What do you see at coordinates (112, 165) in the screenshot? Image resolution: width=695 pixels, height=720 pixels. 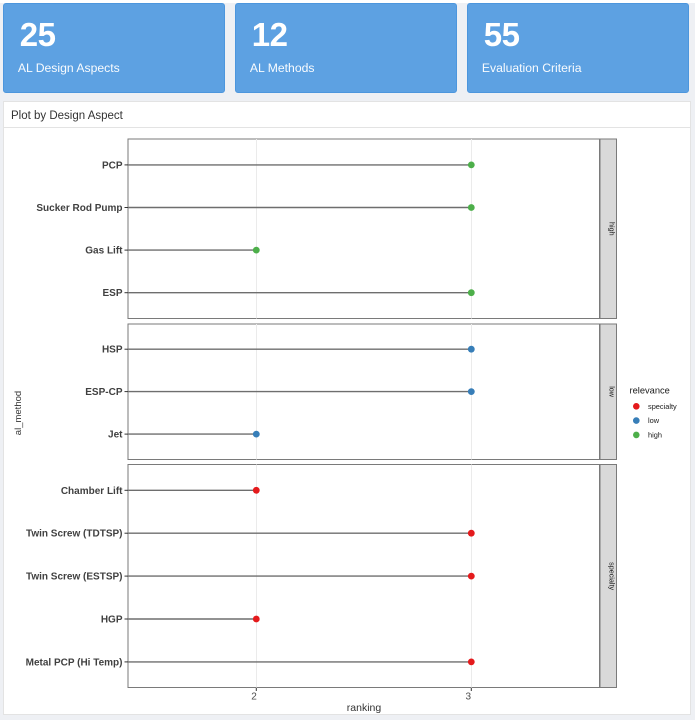 I see `svg-text: PCP` at bounding box center [112, 165].